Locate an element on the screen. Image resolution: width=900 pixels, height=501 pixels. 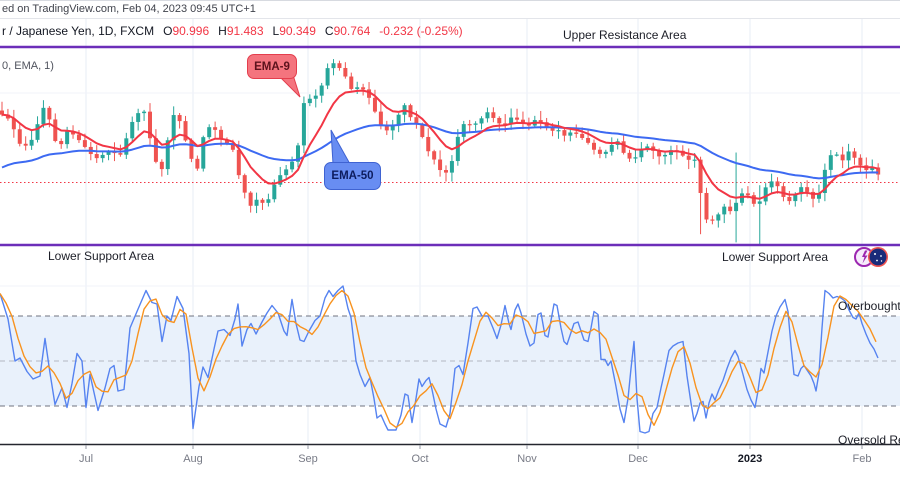
ema50-callout-bubble: EMA-50 is located at coordinates (352, 176).